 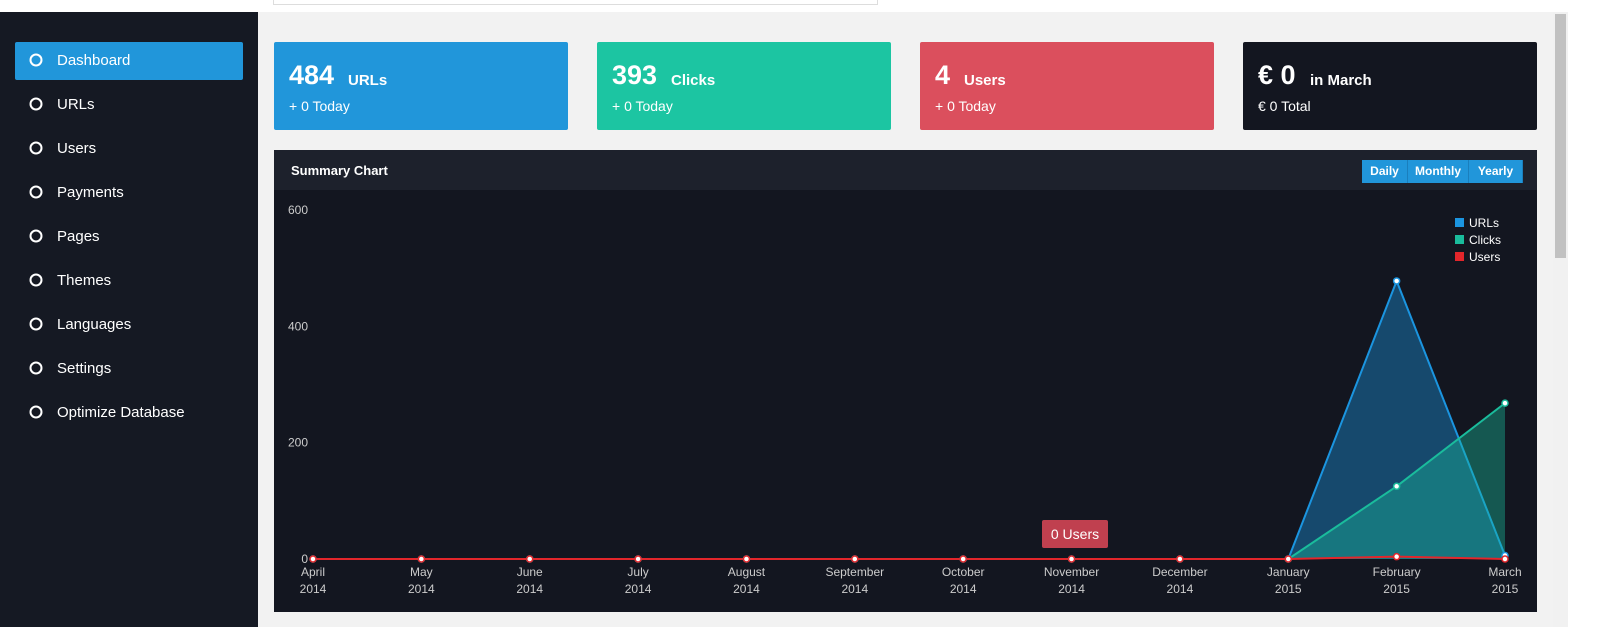 I want to click on nav-label: Pages, so click(x=78, y=236).